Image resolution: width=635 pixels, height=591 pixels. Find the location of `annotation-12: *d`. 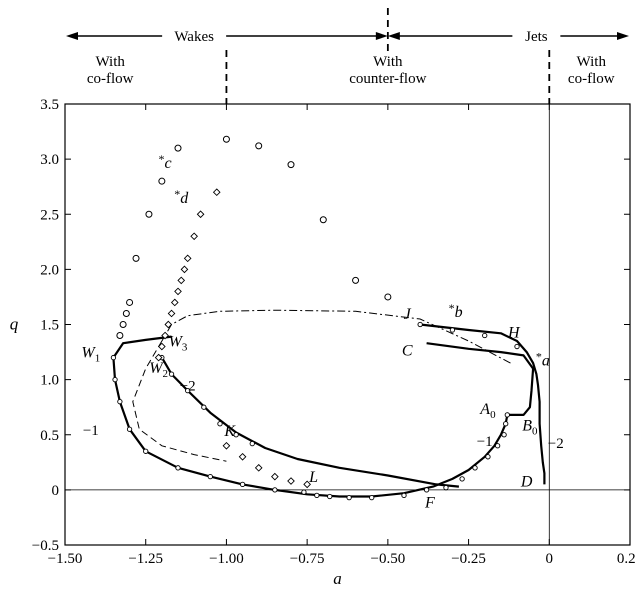

annotation-12: *d is located at coordinates (181, 197).